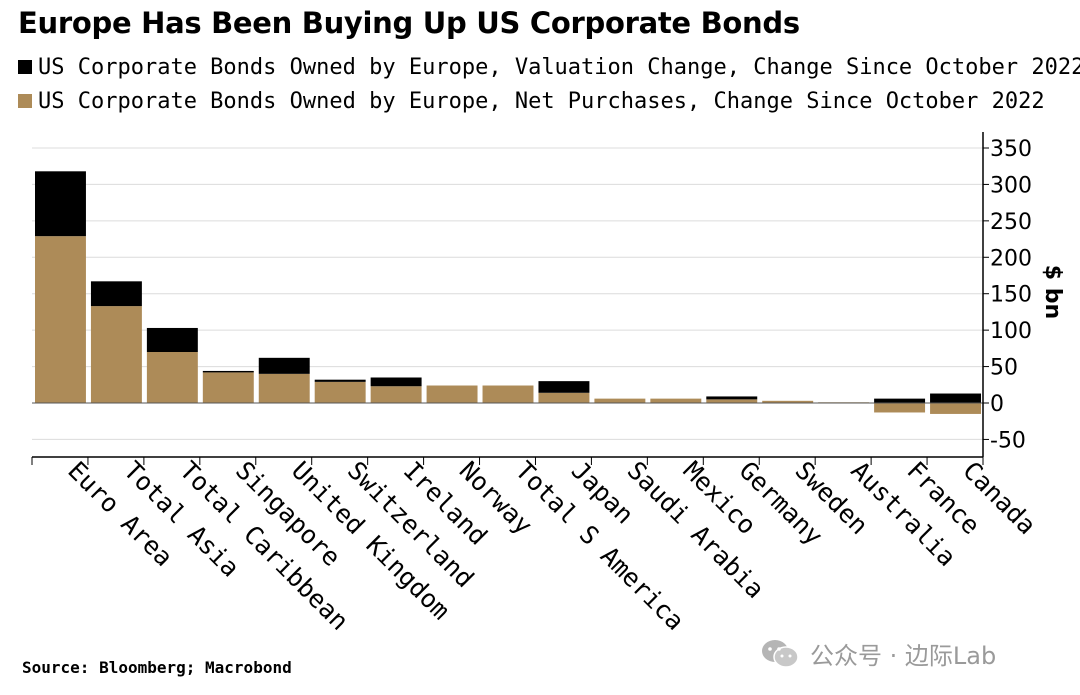 The height and width of the screenshot is (695, 1080). What do you see at coordinates (1008, 440) in the screenshot?
I see `y-tick-label: -50` at bounding box center [1008, 440].